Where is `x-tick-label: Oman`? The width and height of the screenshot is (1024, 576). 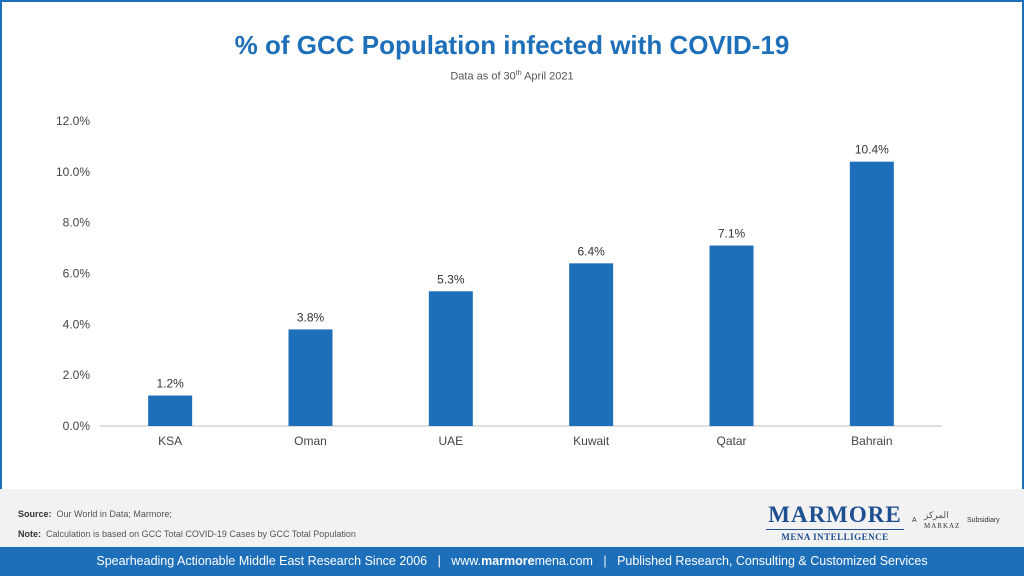
x-tick-label: Oman is located at coordinates (310, 441).